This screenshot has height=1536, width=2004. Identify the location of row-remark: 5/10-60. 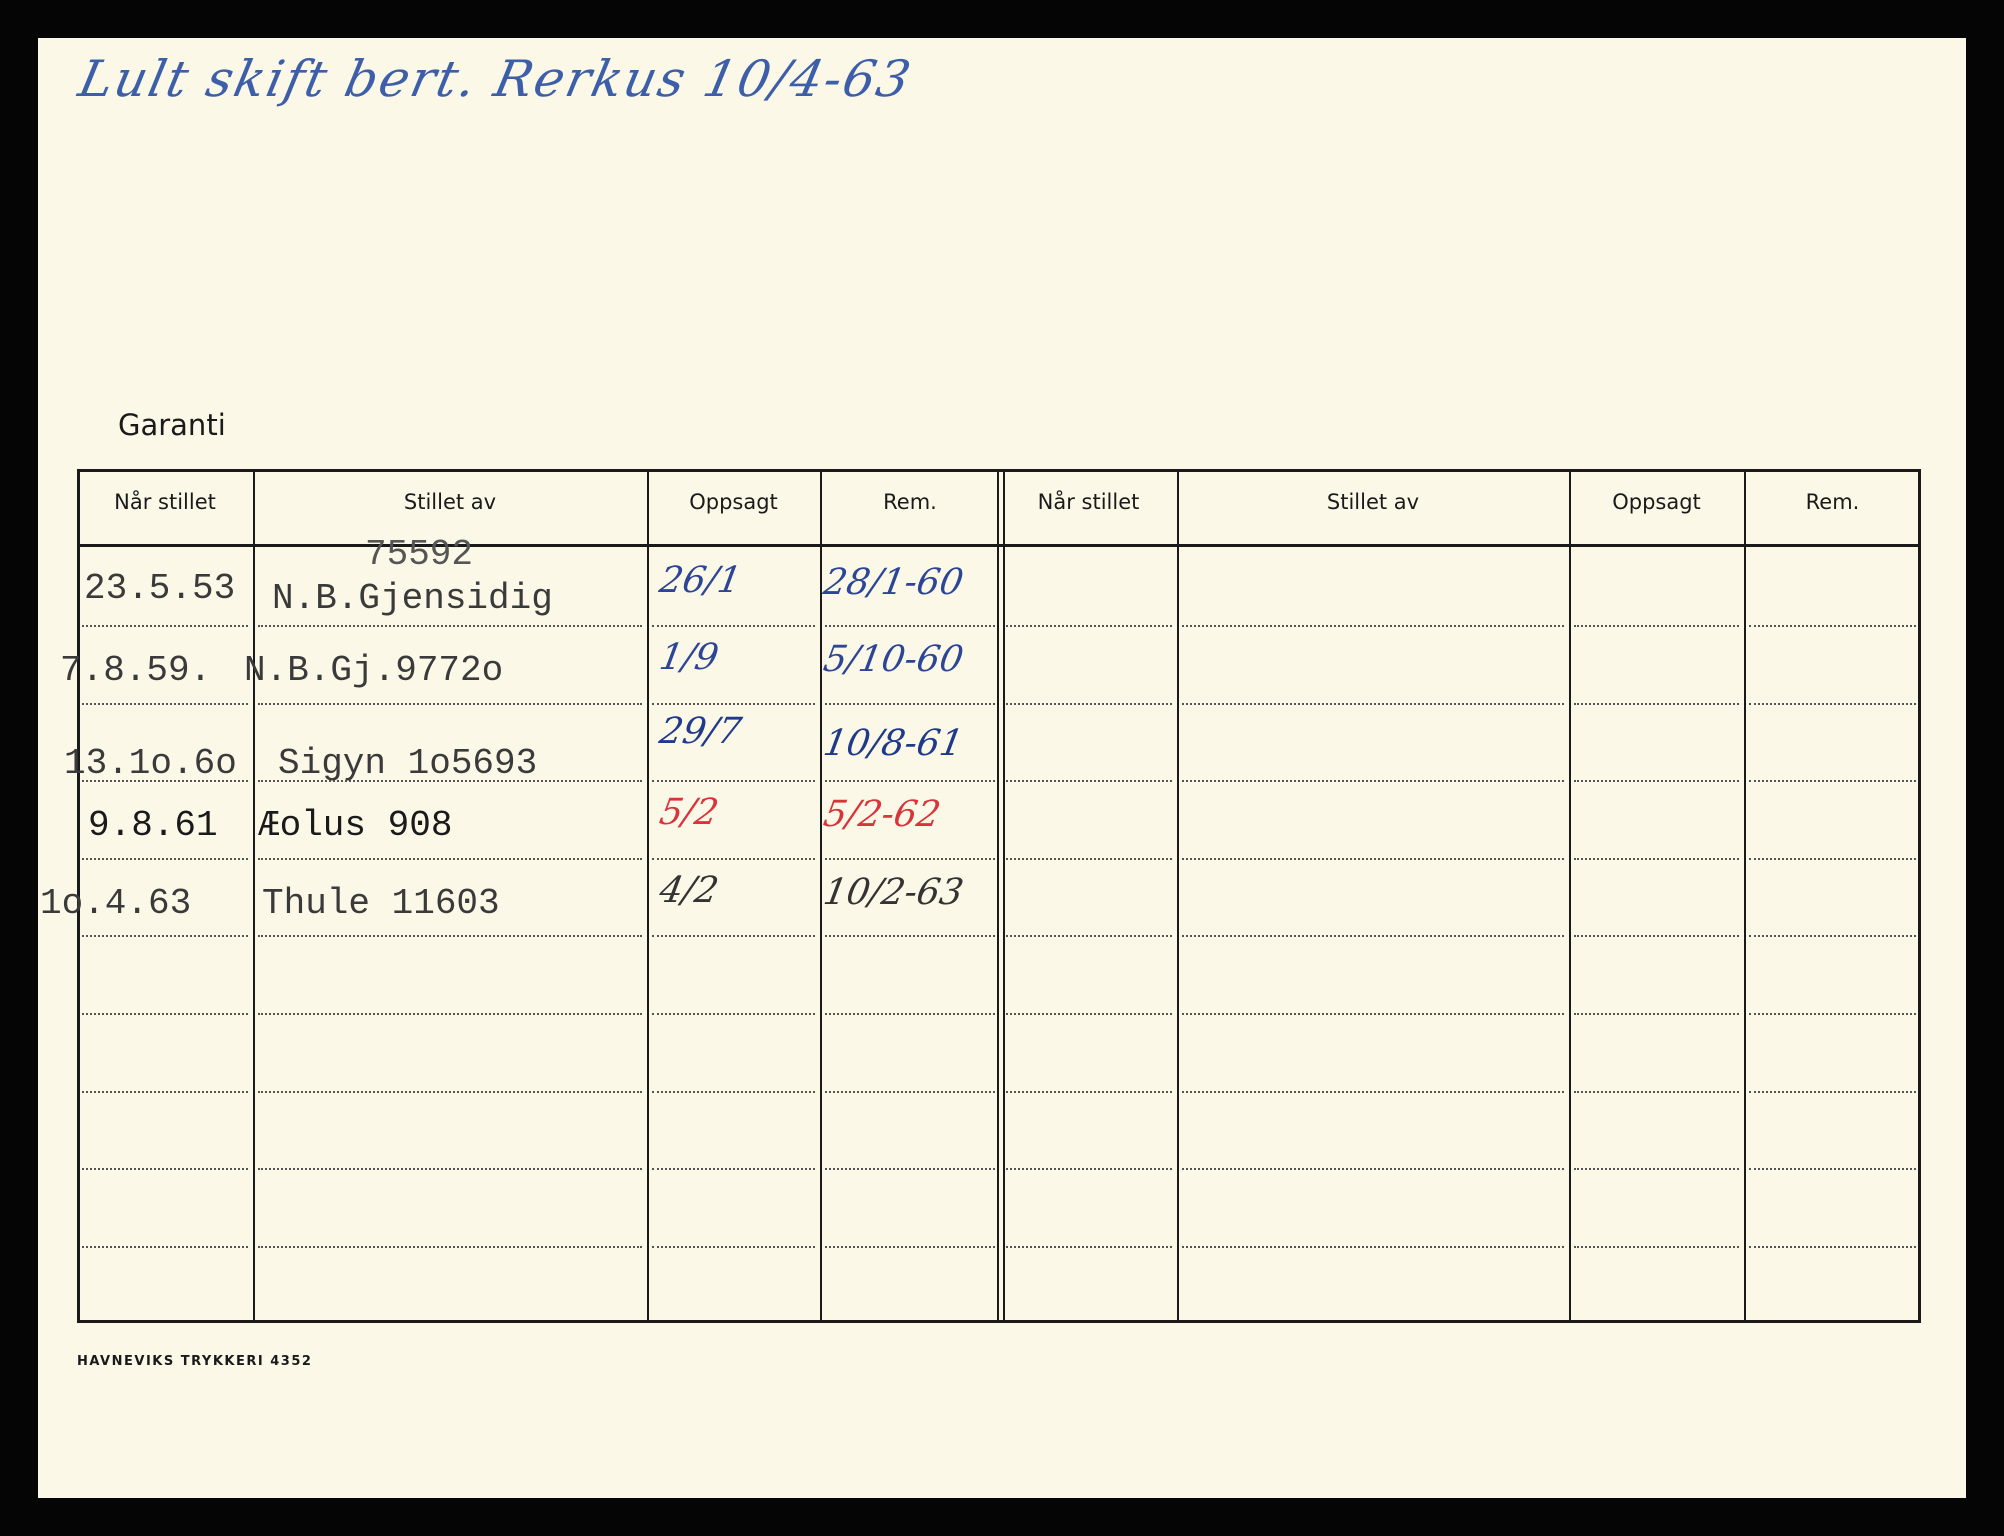
(893, 659).